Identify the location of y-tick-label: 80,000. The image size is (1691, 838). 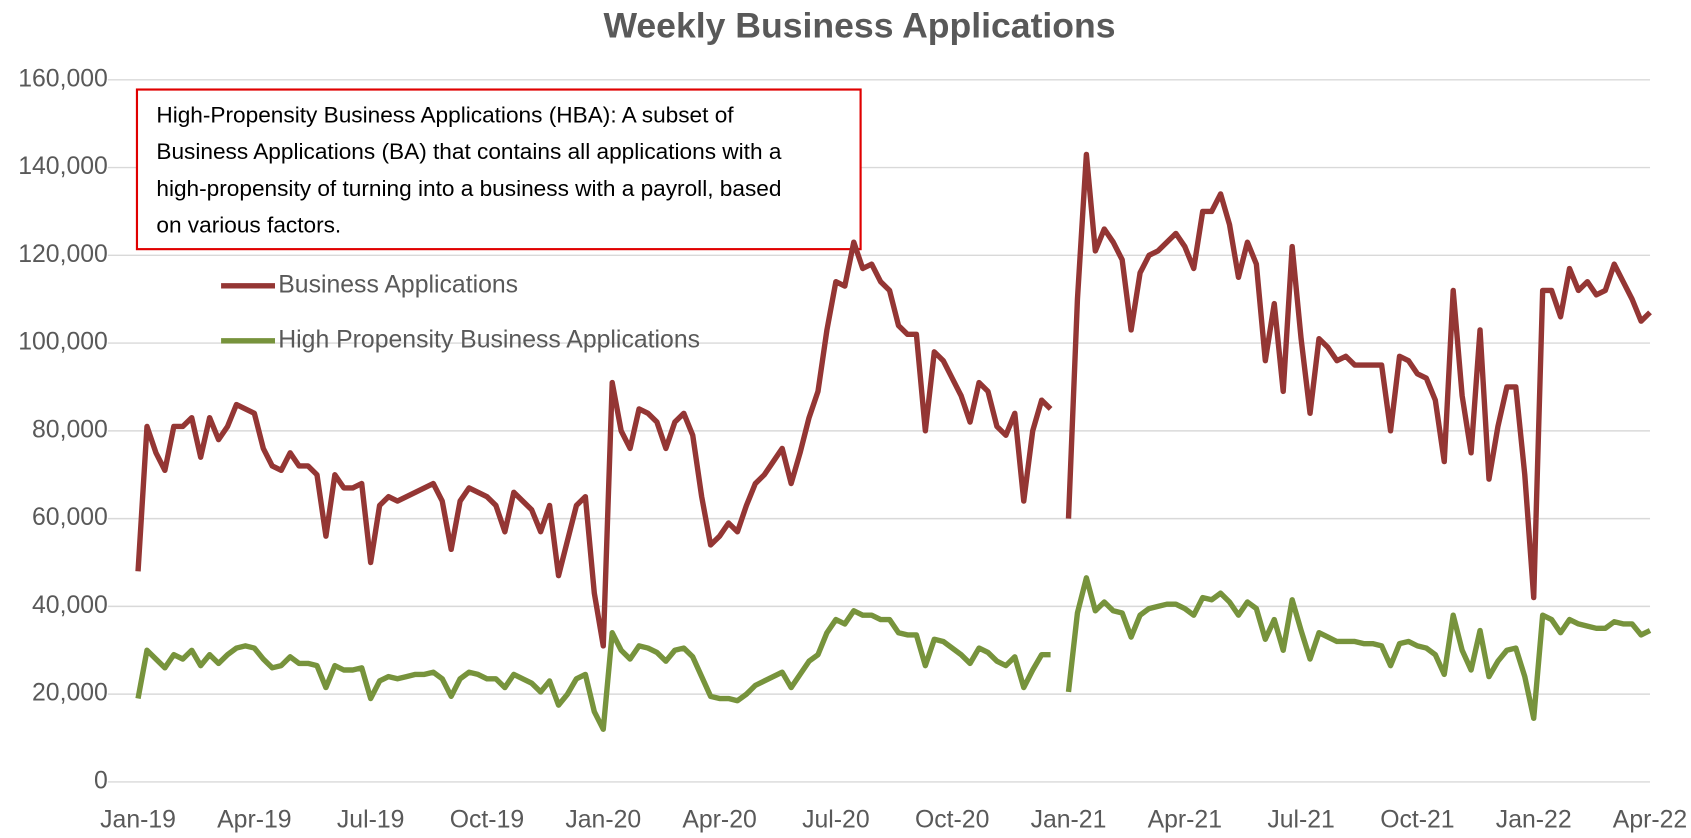
(70, 429).